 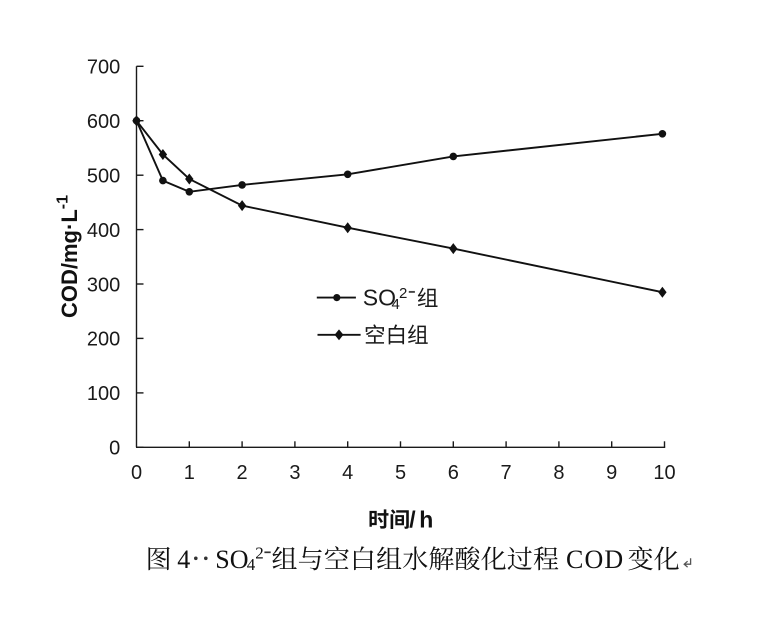 I want to click on svg-text: 200, so click(x=103, y=340).